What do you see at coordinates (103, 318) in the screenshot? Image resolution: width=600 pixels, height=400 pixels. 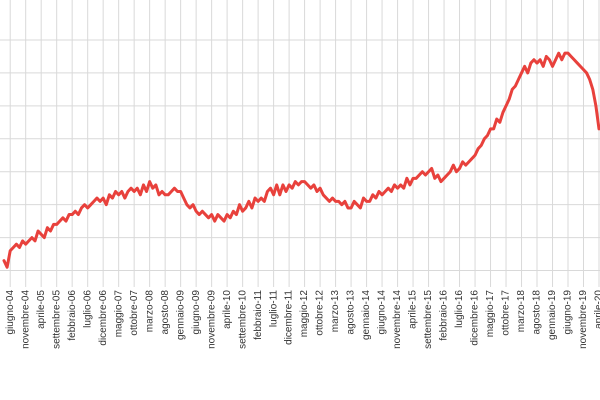 I see `x-tick-label: dicembre-06` at bounding box center [103, 318].